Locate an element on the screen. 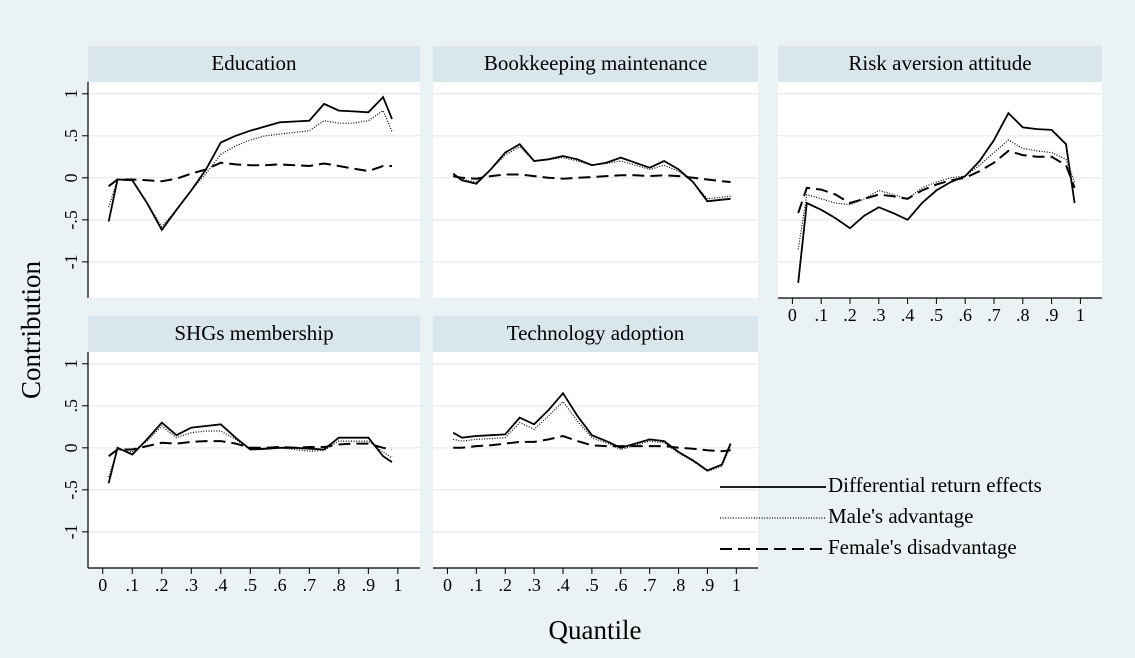  panel-title: Risk aversion attitude is located at coordinates (939, 63).